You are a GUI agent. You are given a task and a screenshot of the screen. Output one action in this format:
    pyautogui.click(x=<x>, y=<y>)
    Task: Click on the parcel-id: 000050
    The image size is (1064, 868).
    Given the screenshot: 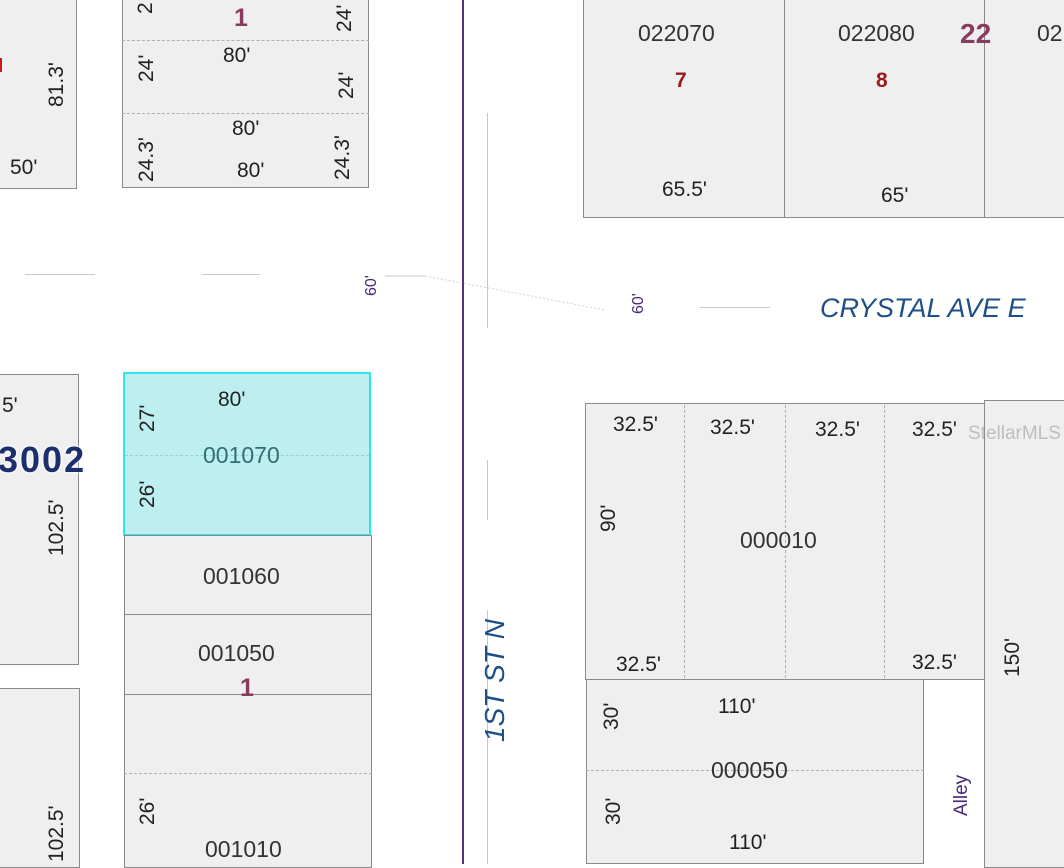 What is the action you would take?
    pyautogui.click(x=749, y=770)
    